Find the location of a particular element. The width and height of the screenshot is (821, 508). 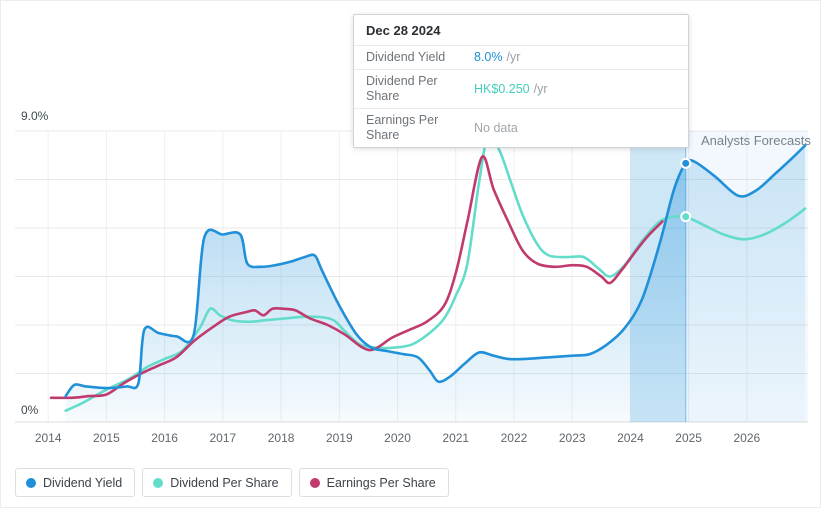

tooltip-label: Earnings Per Share is located at coordinates (402, 127).